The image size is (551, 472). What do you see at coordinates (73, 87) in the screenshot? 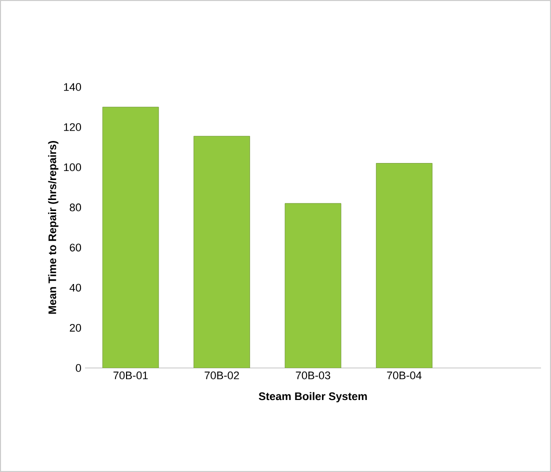
I see `y-tick-label: 140` at bounding box center [73, 87].